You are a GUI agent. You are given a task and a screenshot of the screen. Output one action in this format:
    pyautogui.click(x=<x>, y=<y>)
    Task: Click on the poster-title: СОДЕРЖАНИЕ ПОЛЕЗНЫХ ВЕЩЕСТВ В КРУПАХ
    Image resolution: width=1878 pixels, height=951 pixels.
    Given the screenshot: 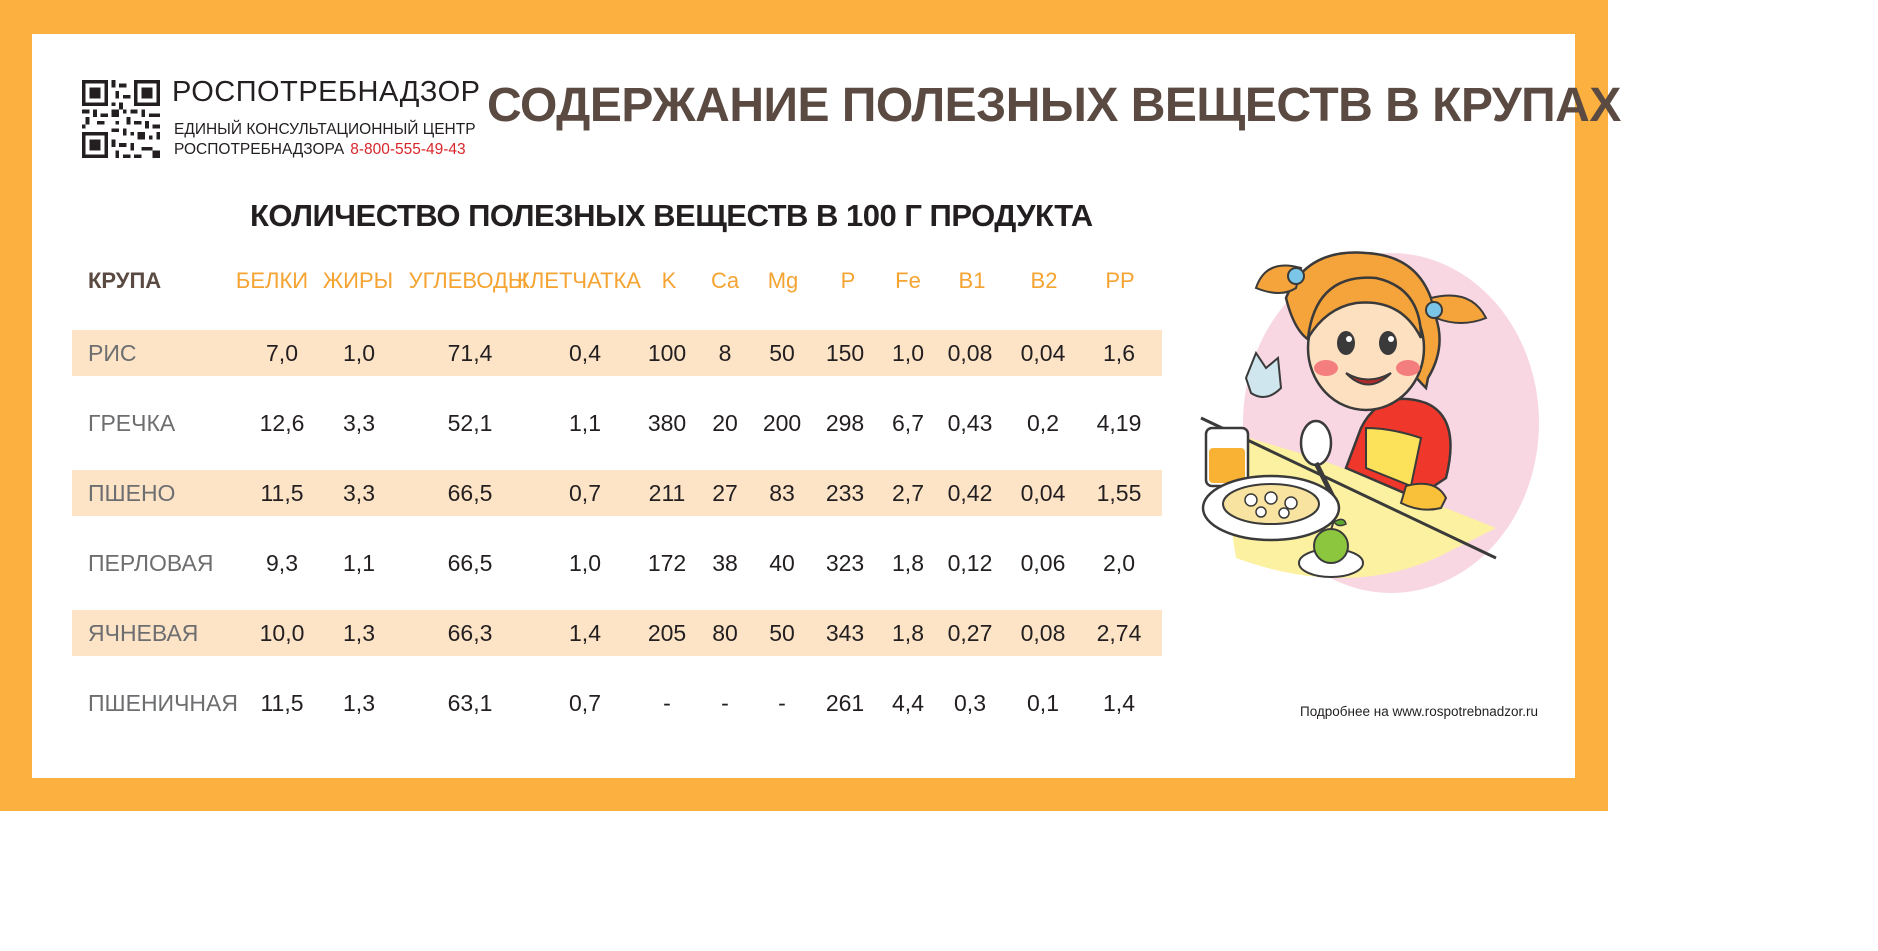 What is the action you would take?
    pyautogui.click(x=1054, y=105)
    